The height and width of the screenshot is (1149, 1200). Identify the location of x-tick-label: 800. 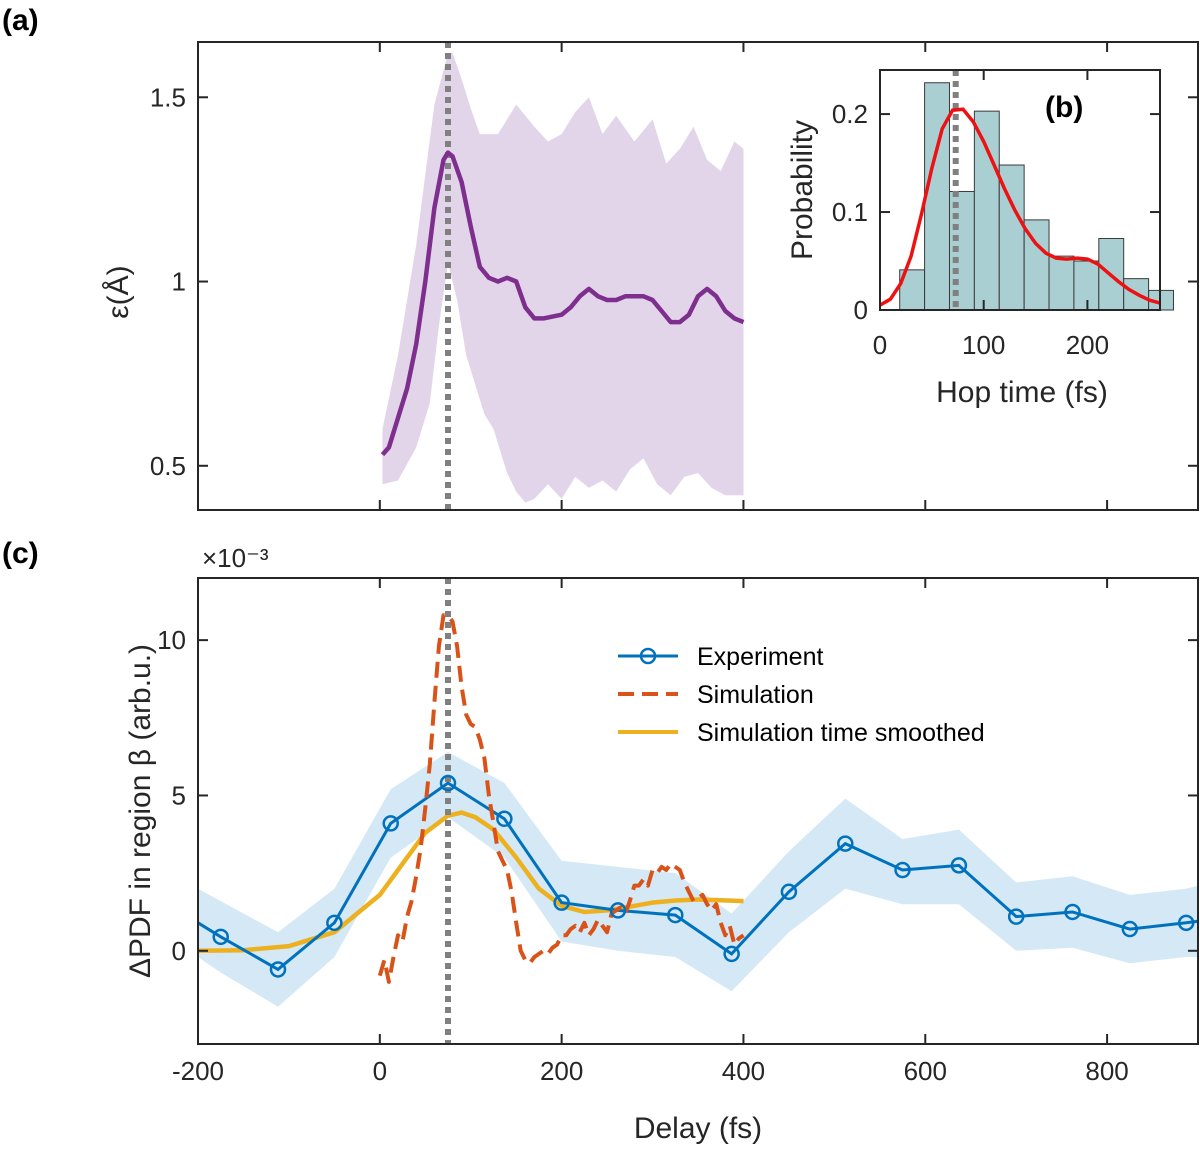
(1106, 1071).